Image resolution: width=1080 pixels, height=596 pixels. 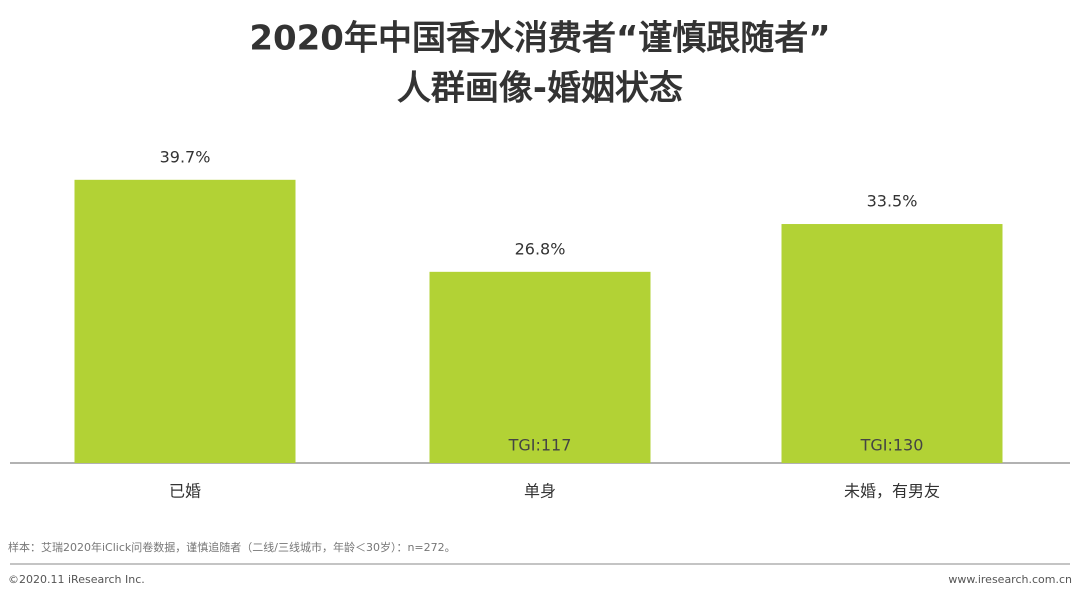 What do you see at coordinates (540, 491) in the screenshot?
I see `x-tick-label: 单身` at bounding box center [540, 491].